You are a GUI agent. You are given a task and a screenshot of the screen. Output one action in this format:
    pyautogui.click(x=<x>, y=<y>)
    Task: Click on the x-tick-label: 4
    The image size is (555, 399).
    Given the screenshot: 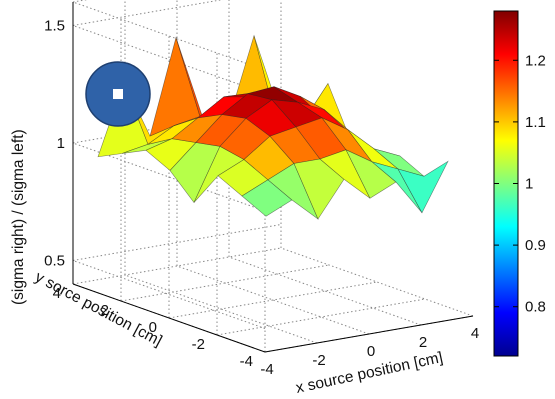 What is the action you would take?
    pyautogui.click(x=475, y=333)
    